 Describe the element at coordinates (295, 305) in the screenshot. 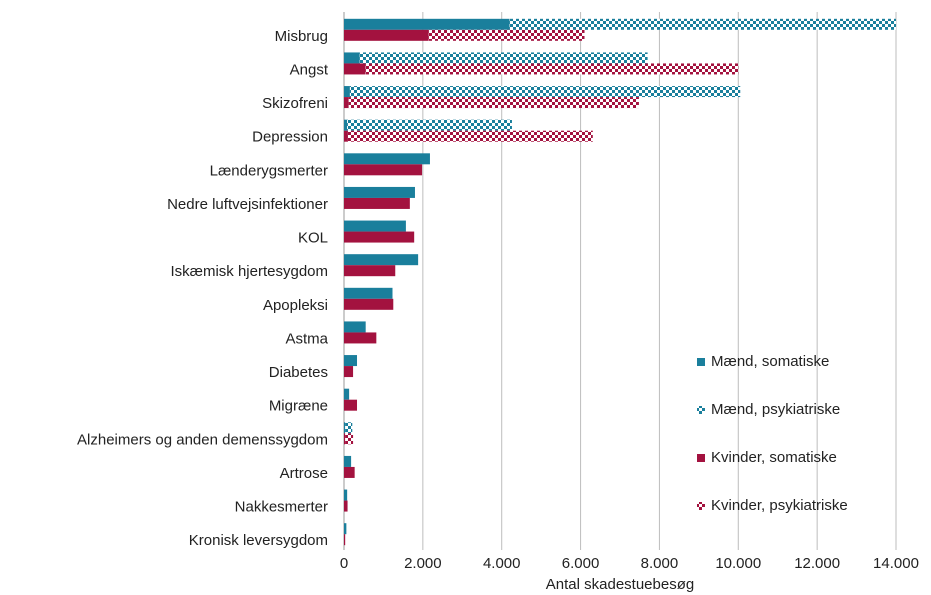

I see `y-tick-label: Apopleksi` at that location.